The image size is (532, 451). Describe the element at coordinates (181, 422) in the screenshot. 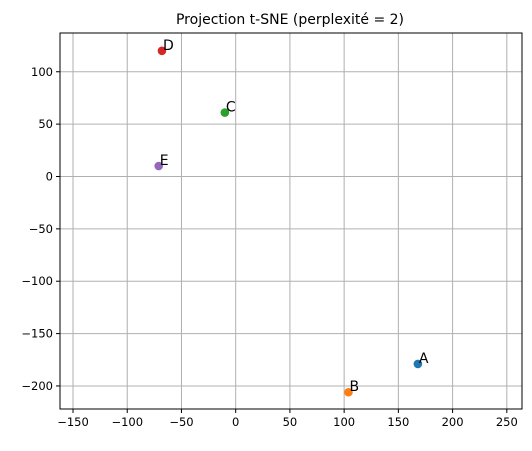

I see `x-tick-label: −50` at that location.